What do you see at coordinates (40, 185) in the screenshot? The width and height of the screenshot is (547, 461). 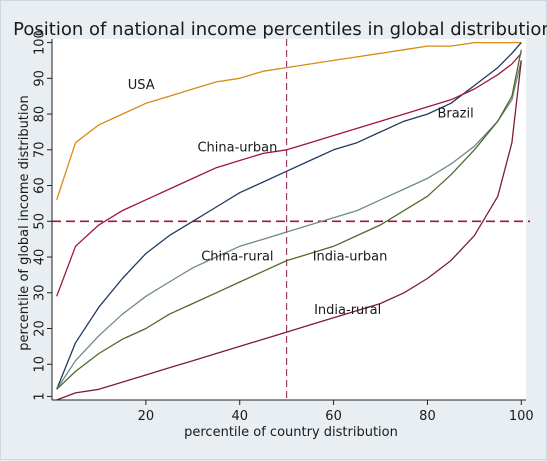 I see `y-tick-label: 60` at bounding box center [40, 185].